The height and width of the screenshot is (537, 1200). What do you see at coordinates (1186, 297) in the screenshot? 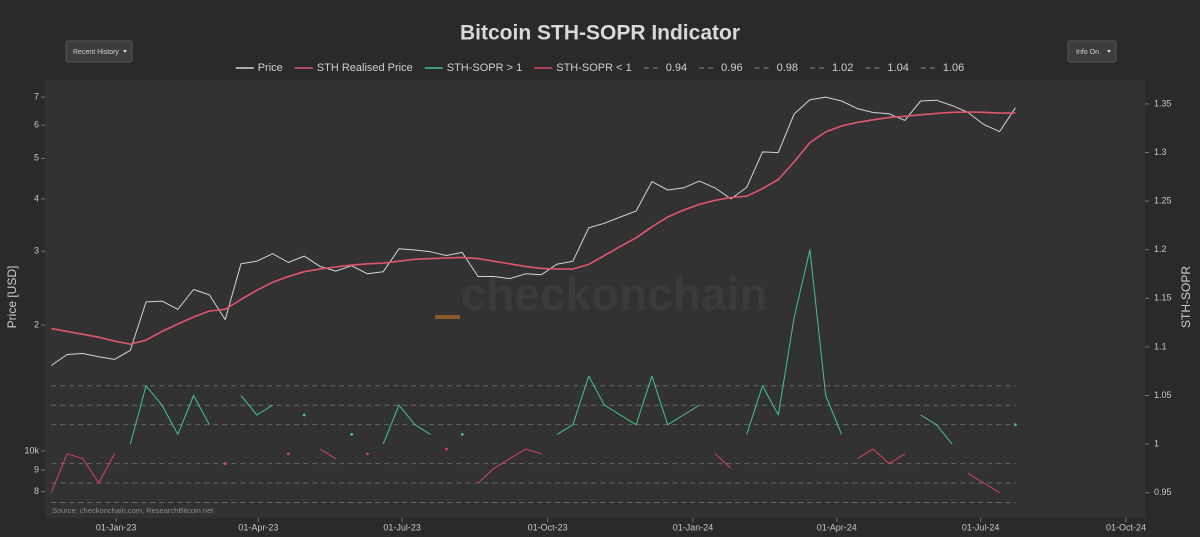
I see `y2-axis-title: STH-SOPR` at bounding box center [1186, 297].